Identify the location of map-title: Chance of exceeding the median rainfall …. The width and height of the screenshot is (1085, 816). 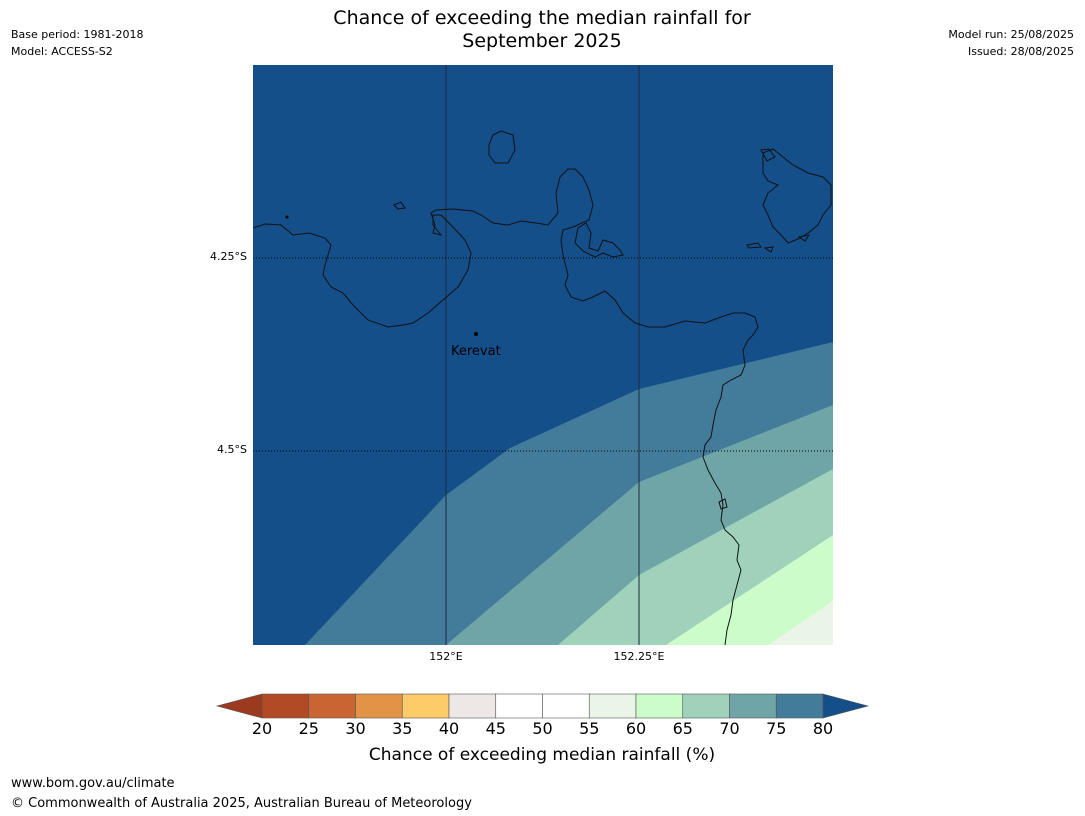
(542, 30).